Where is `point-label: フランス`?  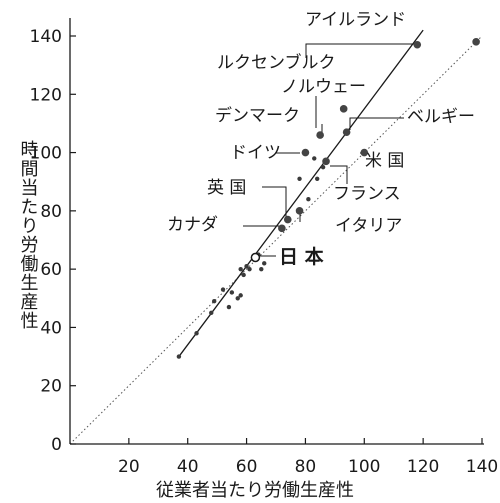 point-label: フランス is located at coordinates (367, 194).